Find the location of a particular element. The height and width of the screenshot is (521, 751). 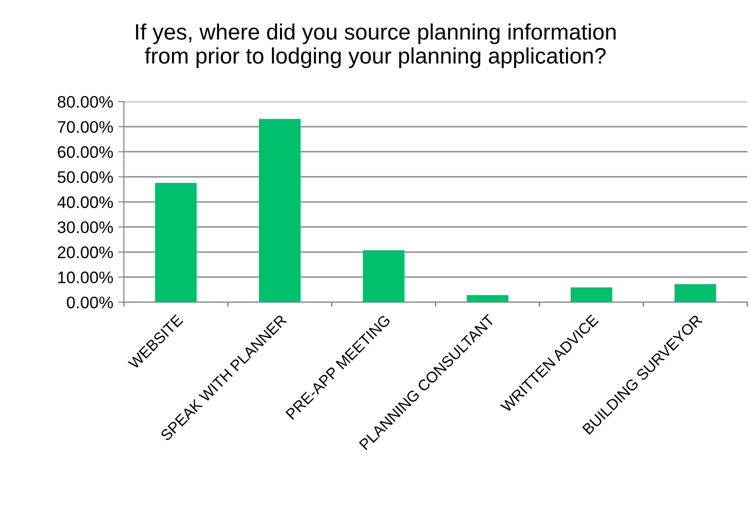

y-tick-label: 30.00% is located at coordinates (85, 227).